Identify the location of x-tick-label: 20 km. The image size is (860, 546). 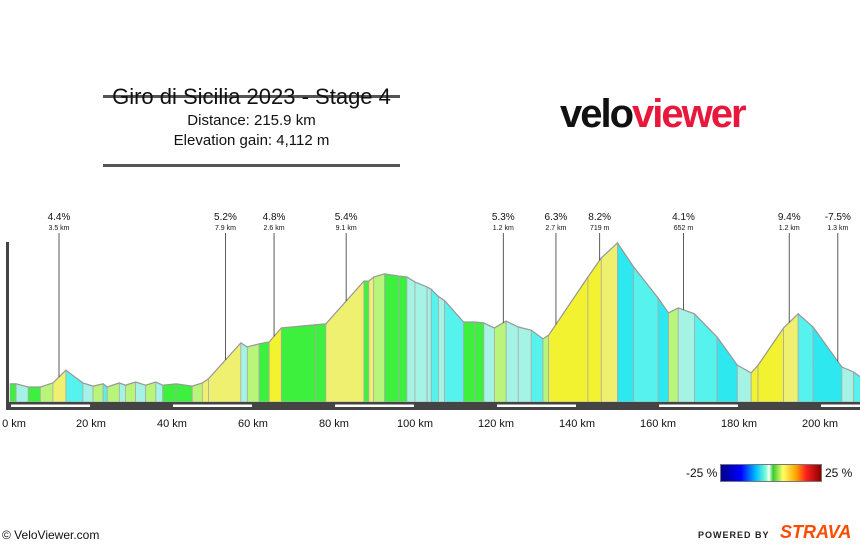
(91, 424).